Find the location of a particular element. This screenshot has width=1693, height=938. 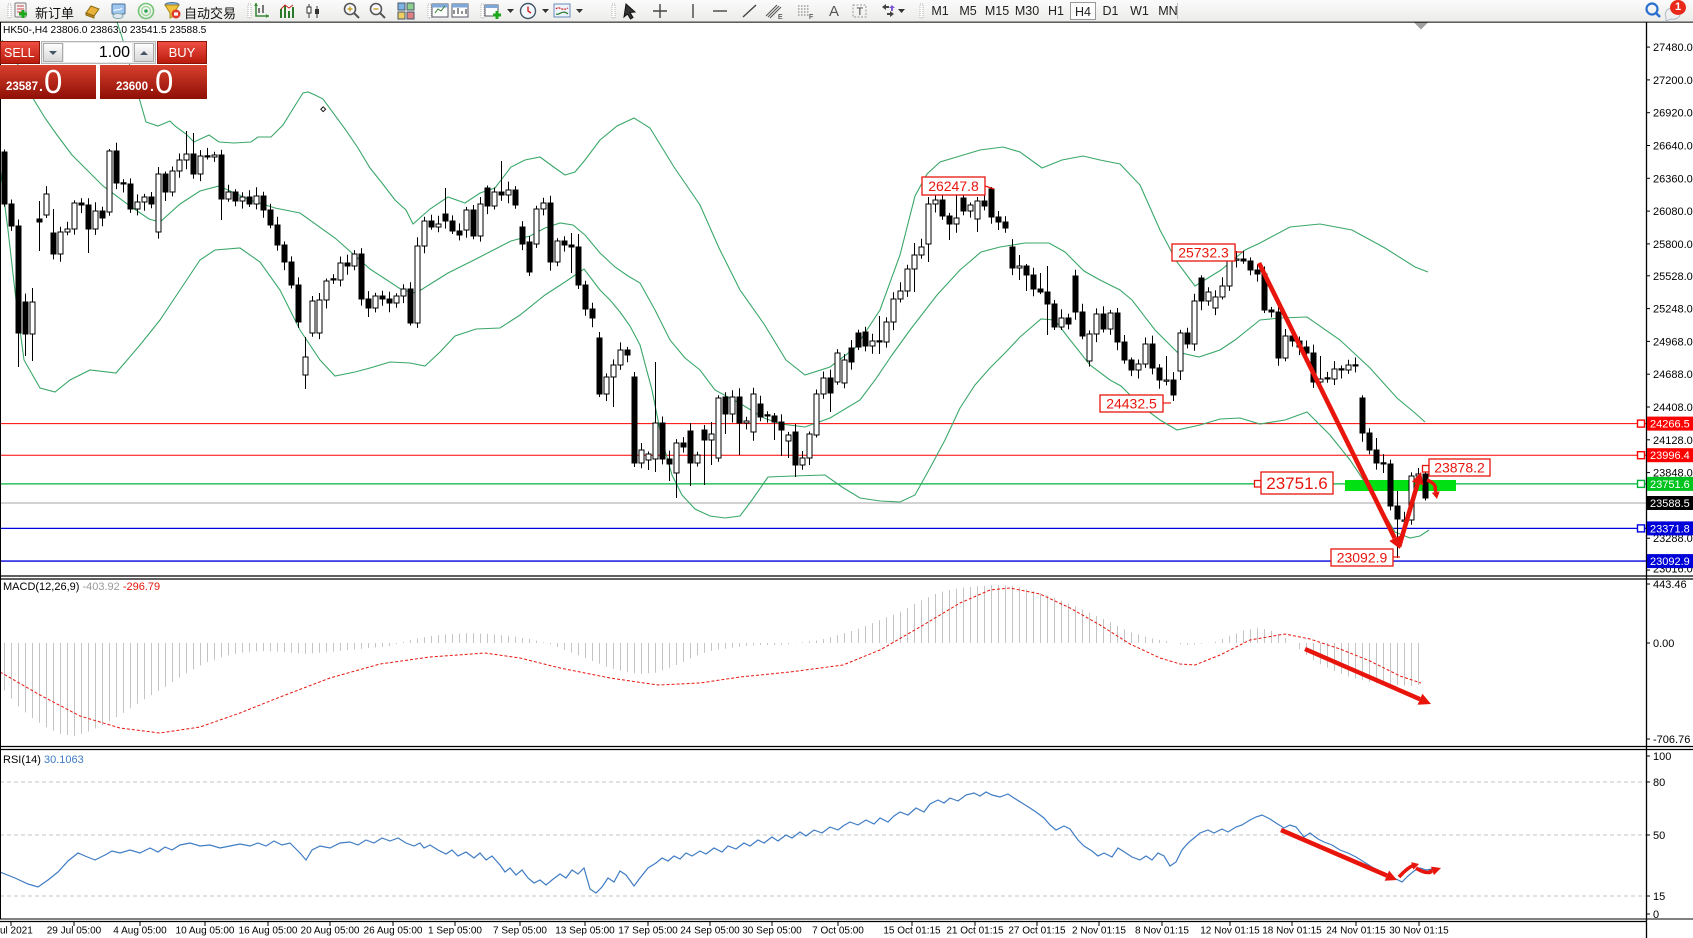

svg-text: 27480.0 is located at coordinates (1673, 48).